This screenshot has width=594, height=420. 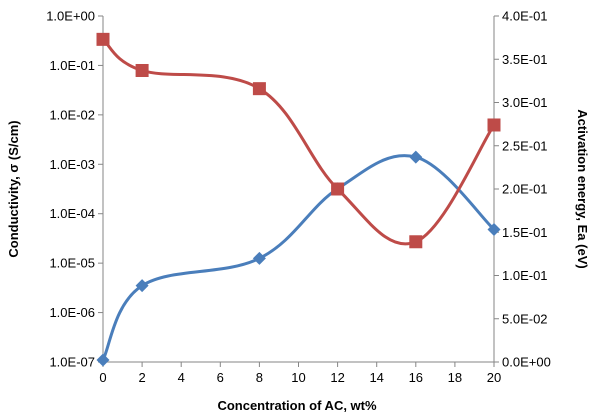 I want to click on left-y-tick-label: 1.0E-04, so click(x=72, y=213).